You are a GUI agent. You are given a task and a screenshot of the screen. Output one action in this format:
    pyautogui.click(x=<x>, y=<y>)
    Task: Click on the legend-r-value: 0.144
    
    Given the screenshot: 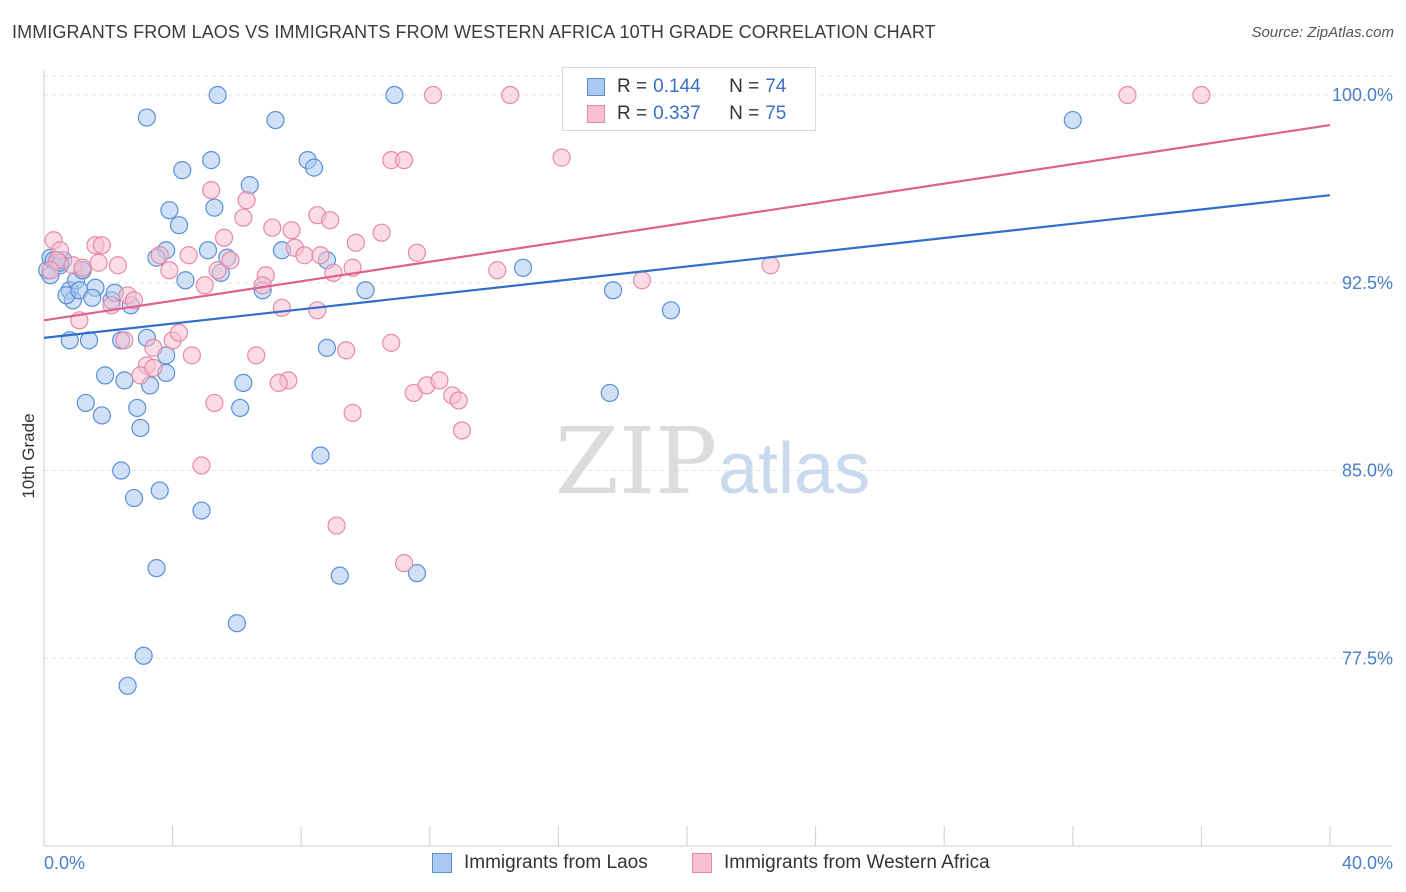 What is the action you would take?
    pyautogui.click(x=677, y=86)
    